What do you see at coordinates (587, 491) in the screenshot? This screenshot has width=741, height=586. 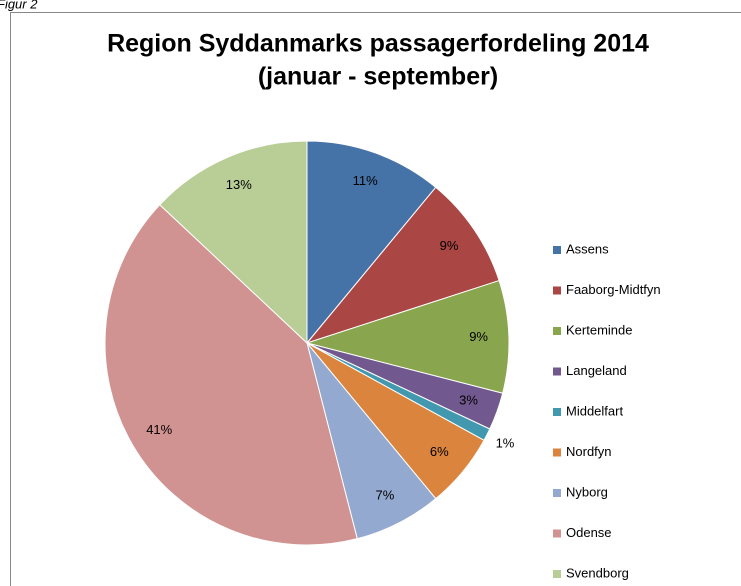 I see `legend-label: Nyborg` at bounding box center [587, 491].